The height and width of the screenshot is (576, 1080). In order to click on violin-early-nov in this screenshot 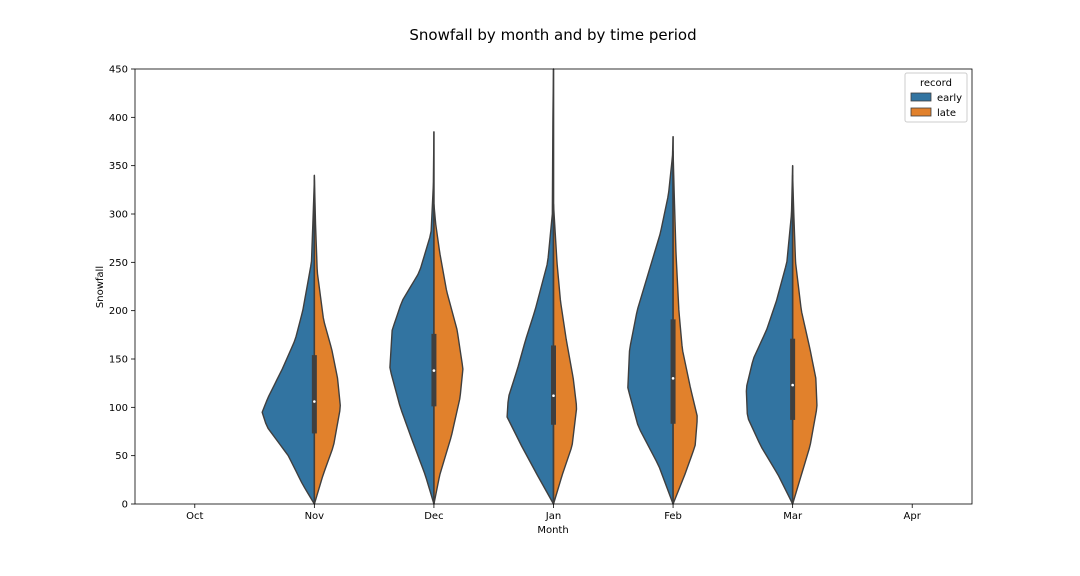, I will do `click(288, 342)`.